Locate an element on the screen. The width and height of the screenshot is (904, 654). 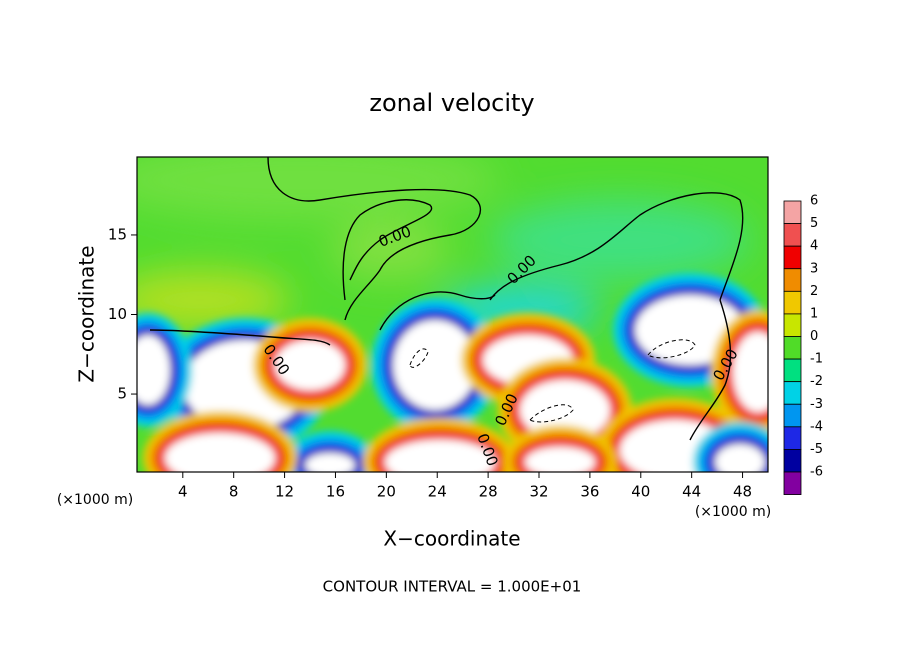
colorbar-label: 5 is located at coordinates (814, 223).